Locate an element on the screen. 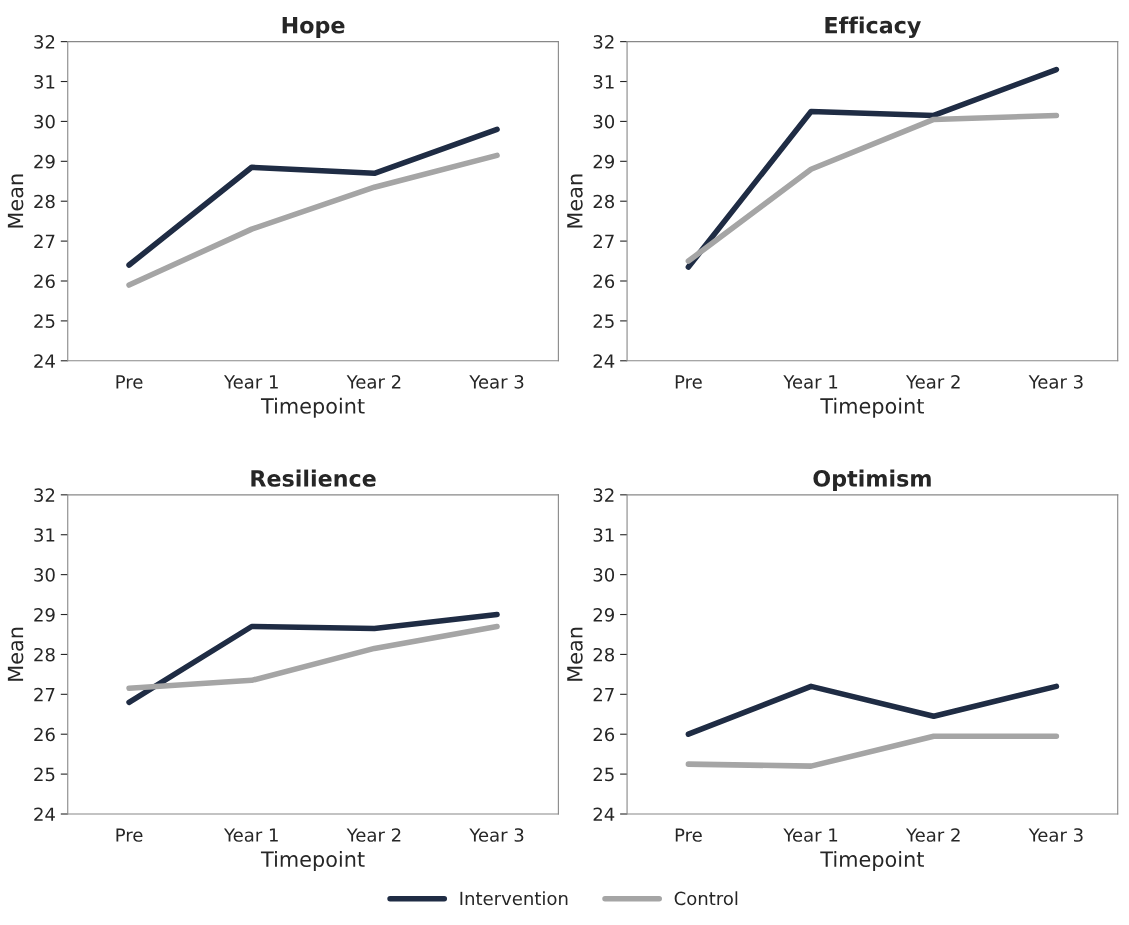 Image resolution: width=1129 pixels, height=925 pixels. chart-title: Optimism is located at coordinates (872, 480).